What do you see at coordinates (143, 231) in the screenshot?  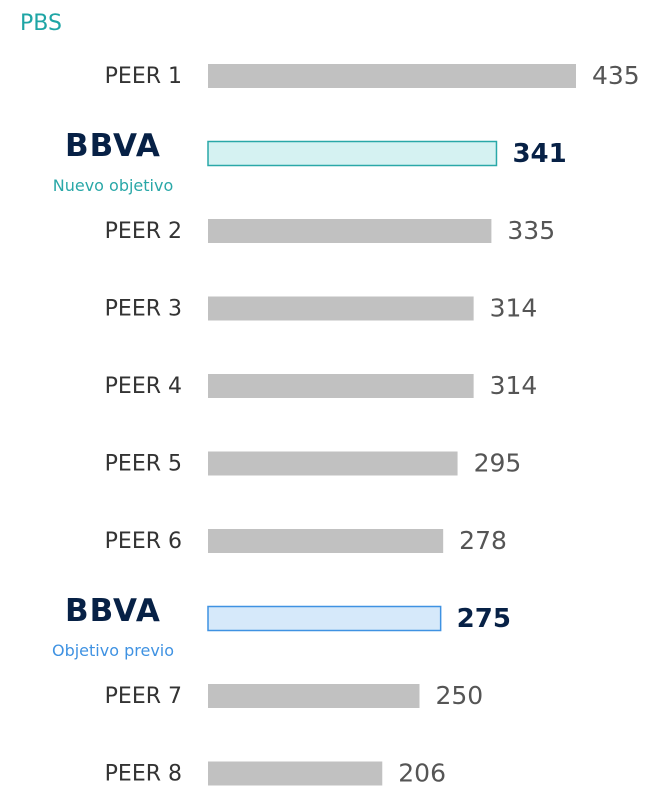 I see `category-label: PEER 2` at bounding box center [143, 231].